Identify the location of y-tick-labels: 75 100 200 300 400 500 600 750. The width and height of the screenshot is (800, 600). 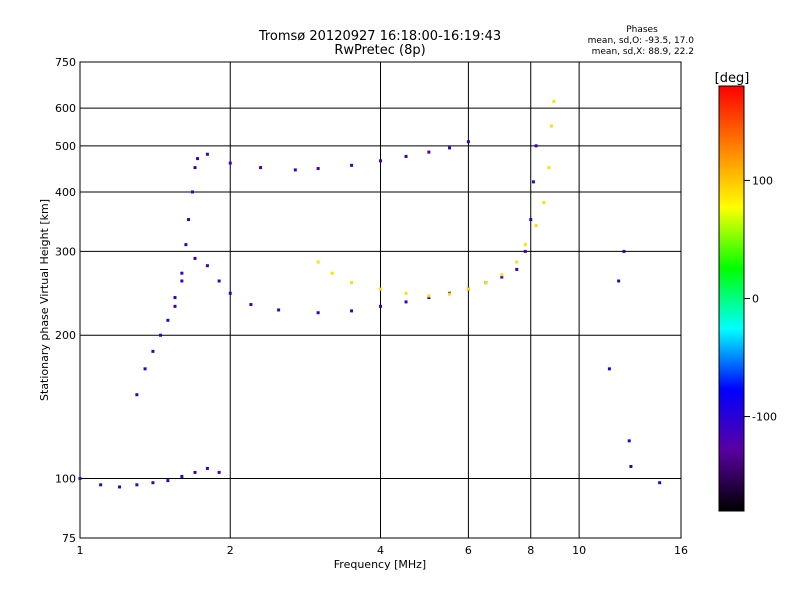
(65, 300).